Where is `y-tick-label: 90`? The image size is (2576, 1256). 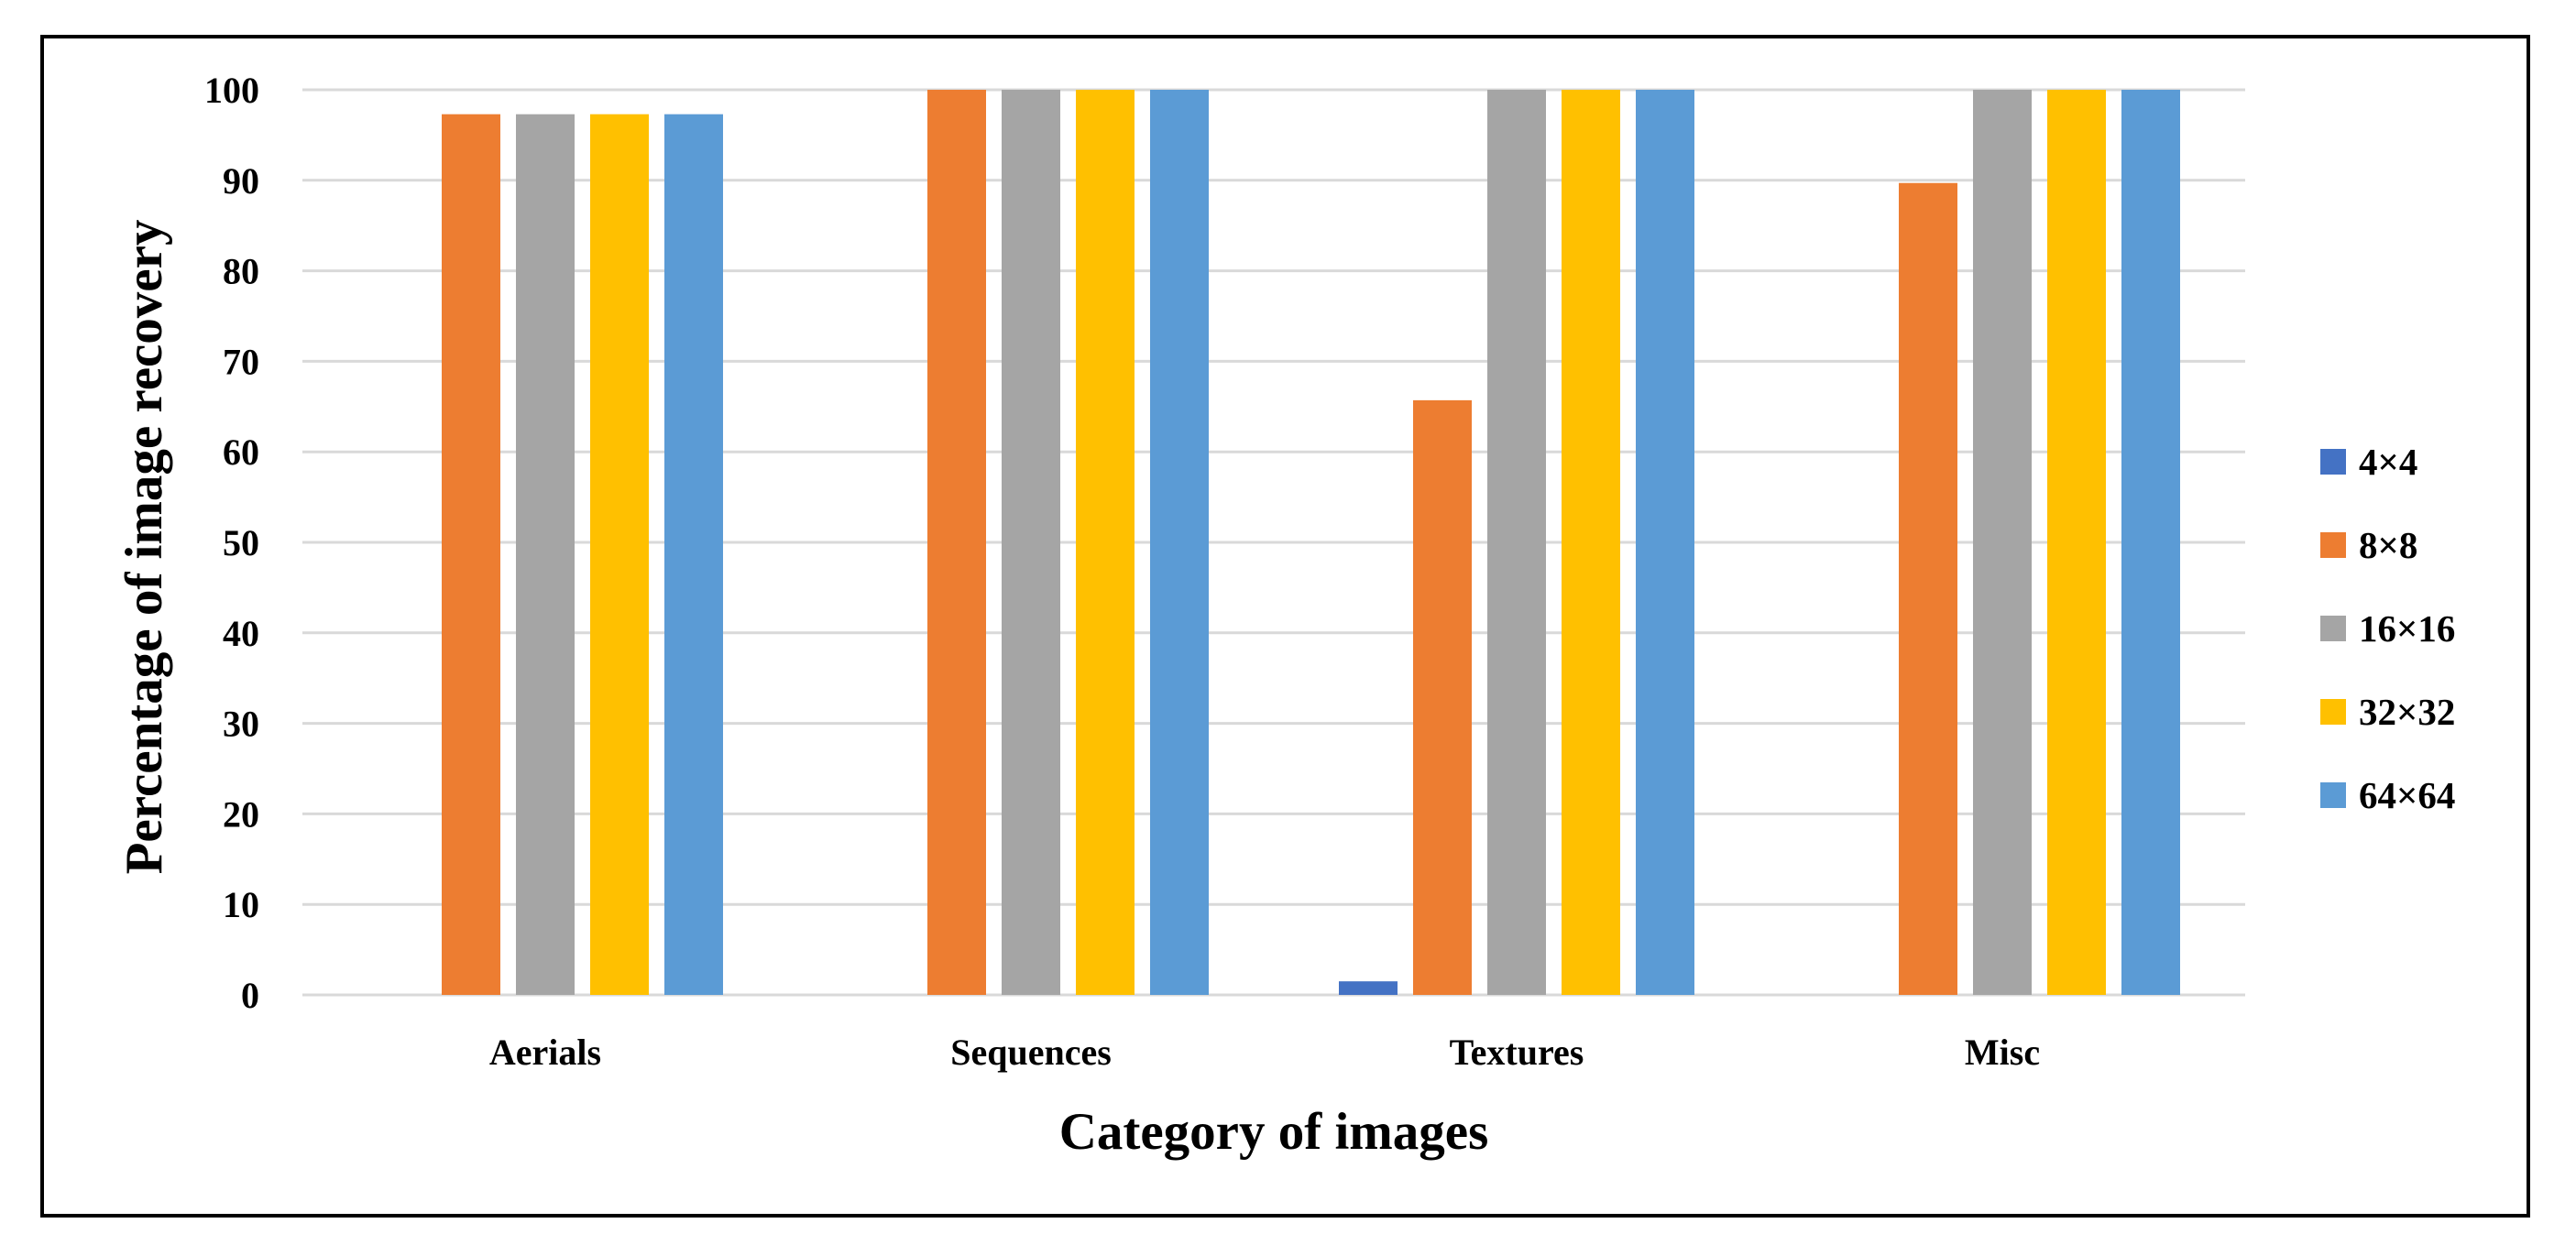
y-tick-label: 90 is located at coordinates (241, 181).